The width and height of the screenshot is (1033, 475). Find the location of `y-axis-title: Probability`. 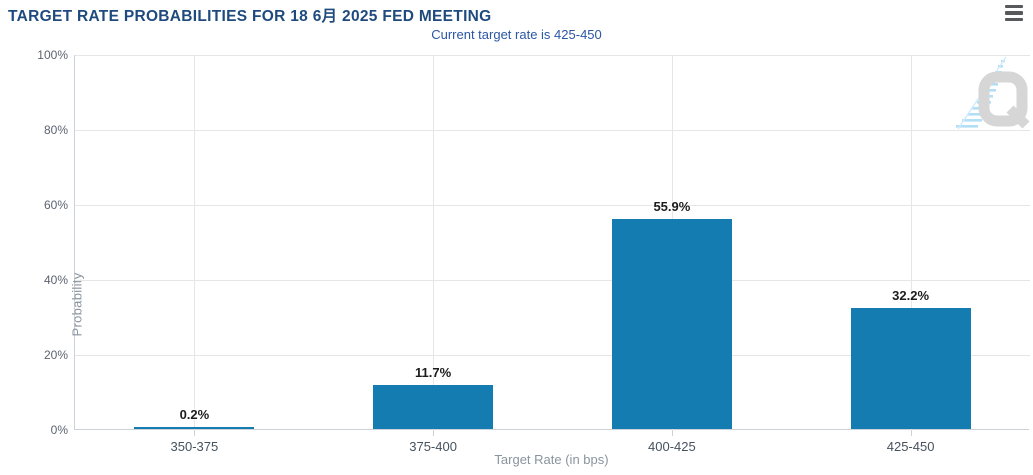

y-axis-title: Probability is located at coordinates (77, 304).